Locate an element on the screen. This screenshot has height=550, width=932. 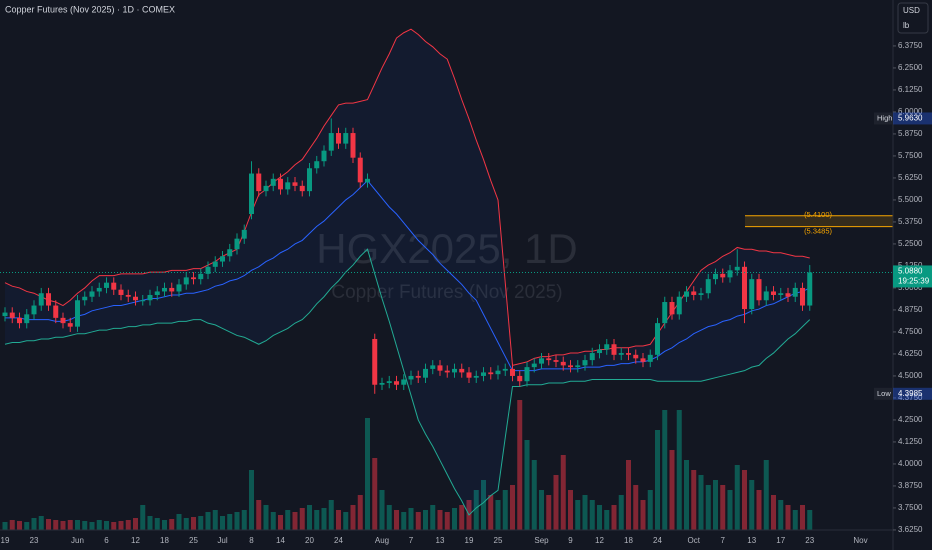
y-tick-label: 5.2500 is located at coordinates (910, 243).